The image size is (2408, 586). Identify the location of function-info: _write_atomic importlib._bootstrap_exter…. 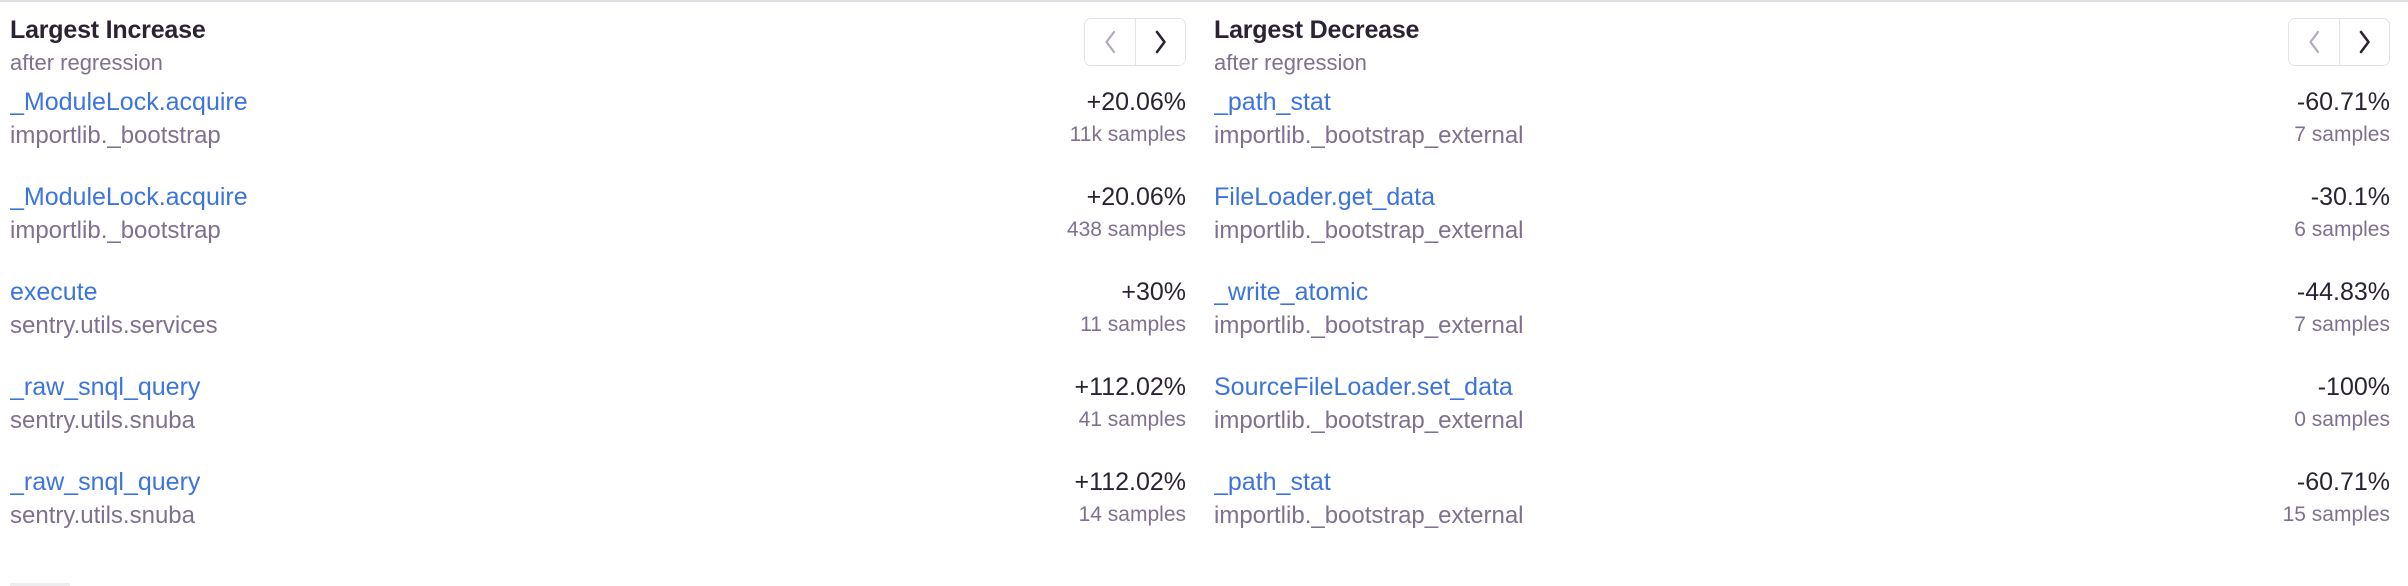
(1369, 309).